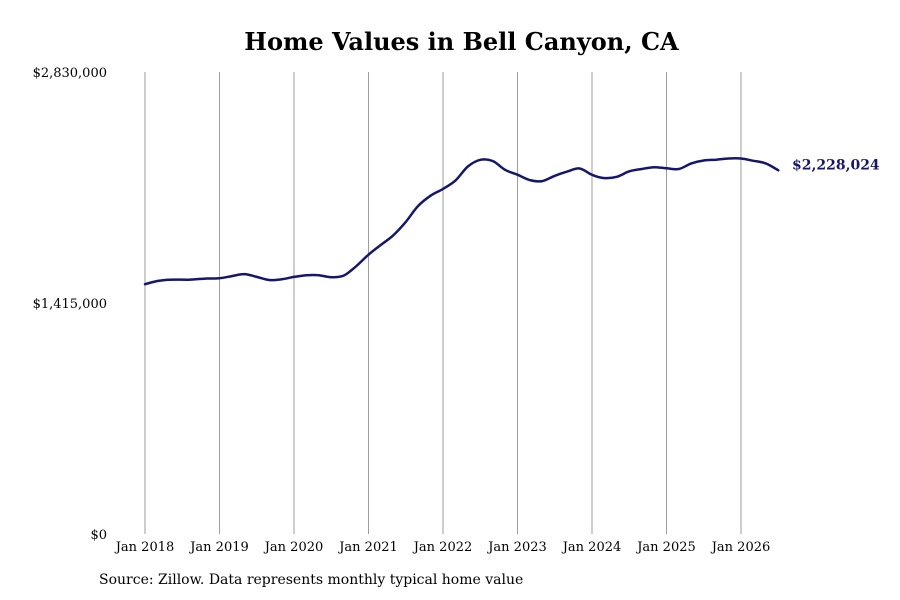 This screenshot has height=600, width=900. I want to click on end-value-label: $2,228,024, so click(836, 165).